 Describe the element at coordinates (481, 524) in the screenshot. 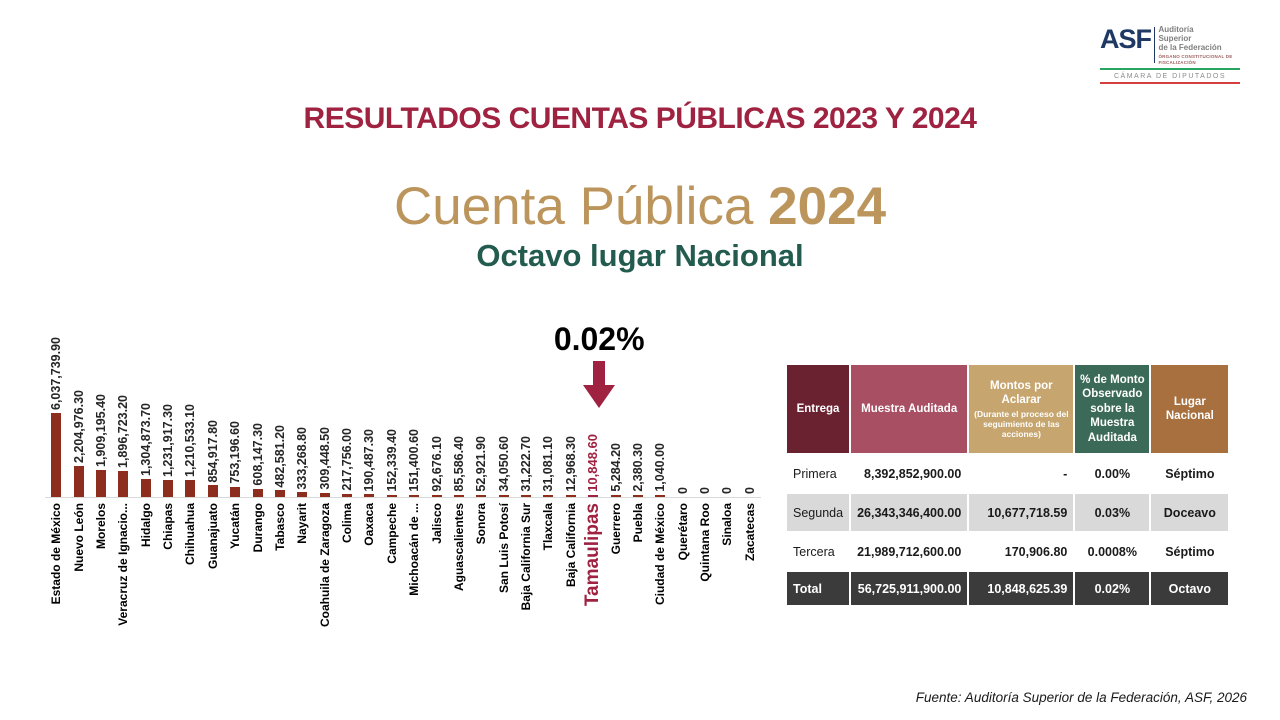

I see `bar-category-label: Sonora` at that location.